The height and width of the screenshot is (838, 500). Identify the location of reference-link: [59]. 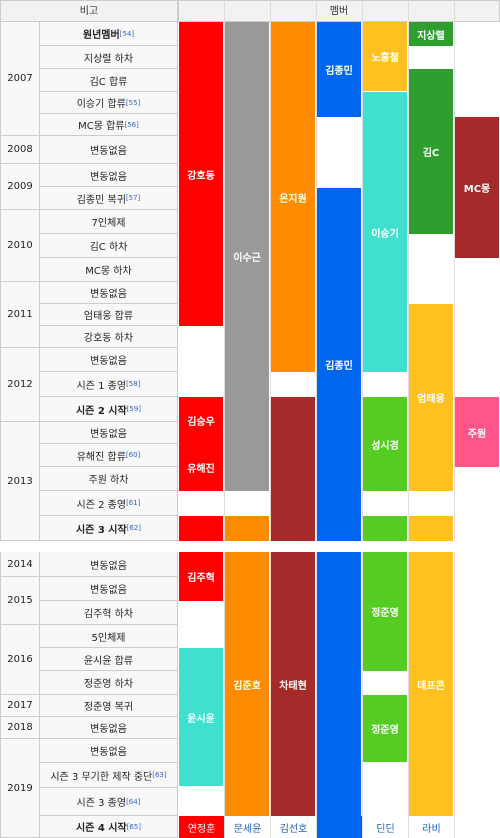
(134, 409).